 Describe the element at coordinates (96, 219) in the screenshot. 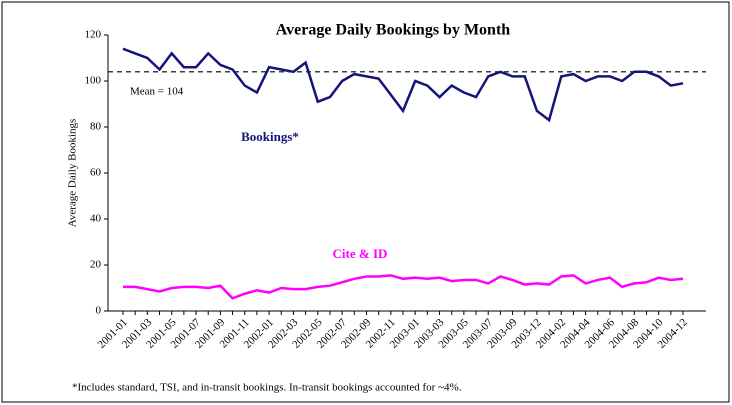

I see `y-tick-label: 40` at that location.